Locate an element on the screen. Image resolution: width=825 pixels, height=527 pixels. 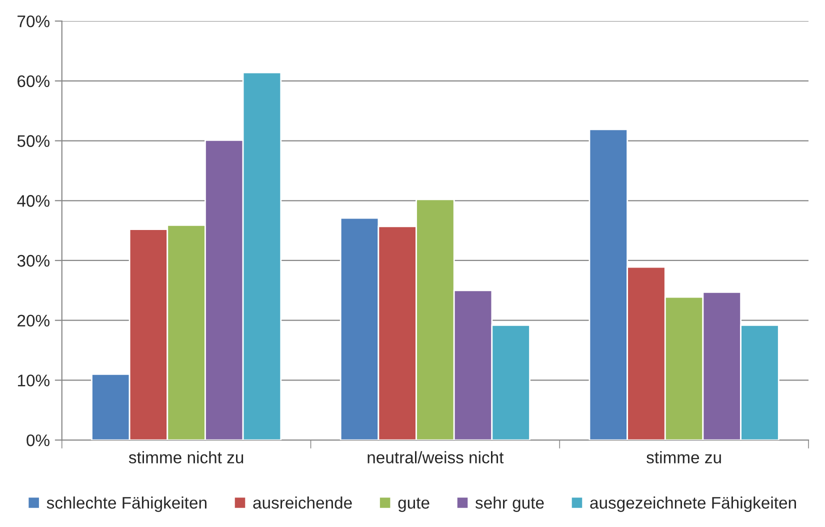
x-tick-label: neutral/weiss nicht is located at coordinates (436, 457).